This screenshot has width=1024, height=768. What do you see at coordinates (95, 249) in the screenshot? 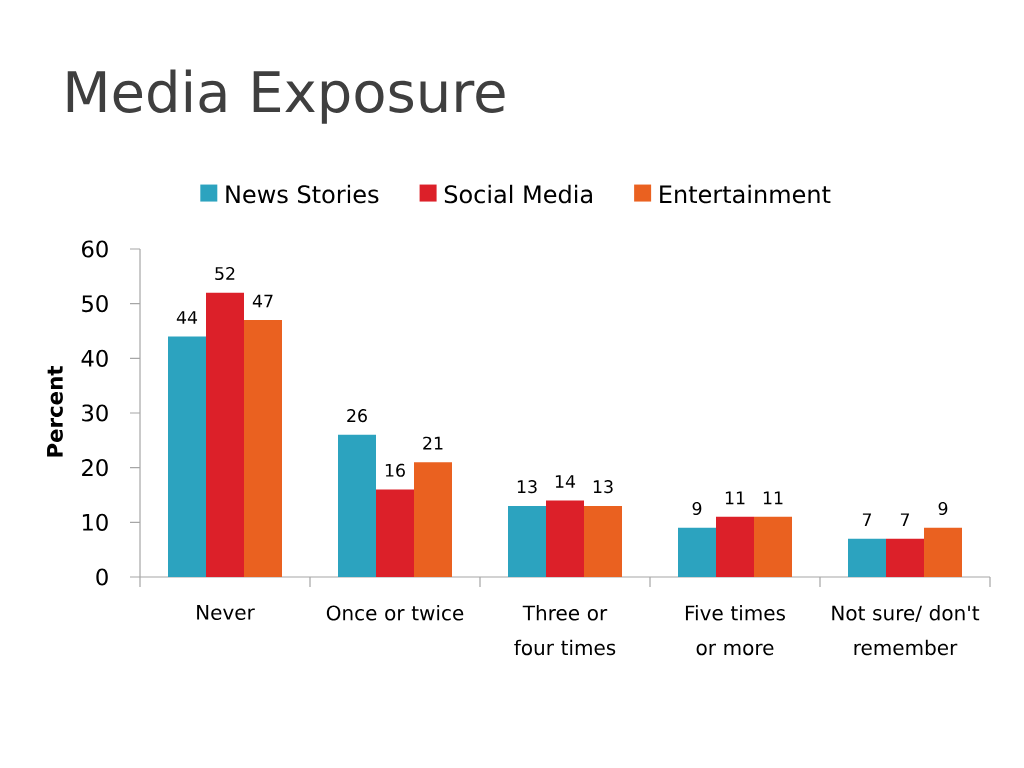
I see `y-tick-label: 60` at bounding box center [95, 249].